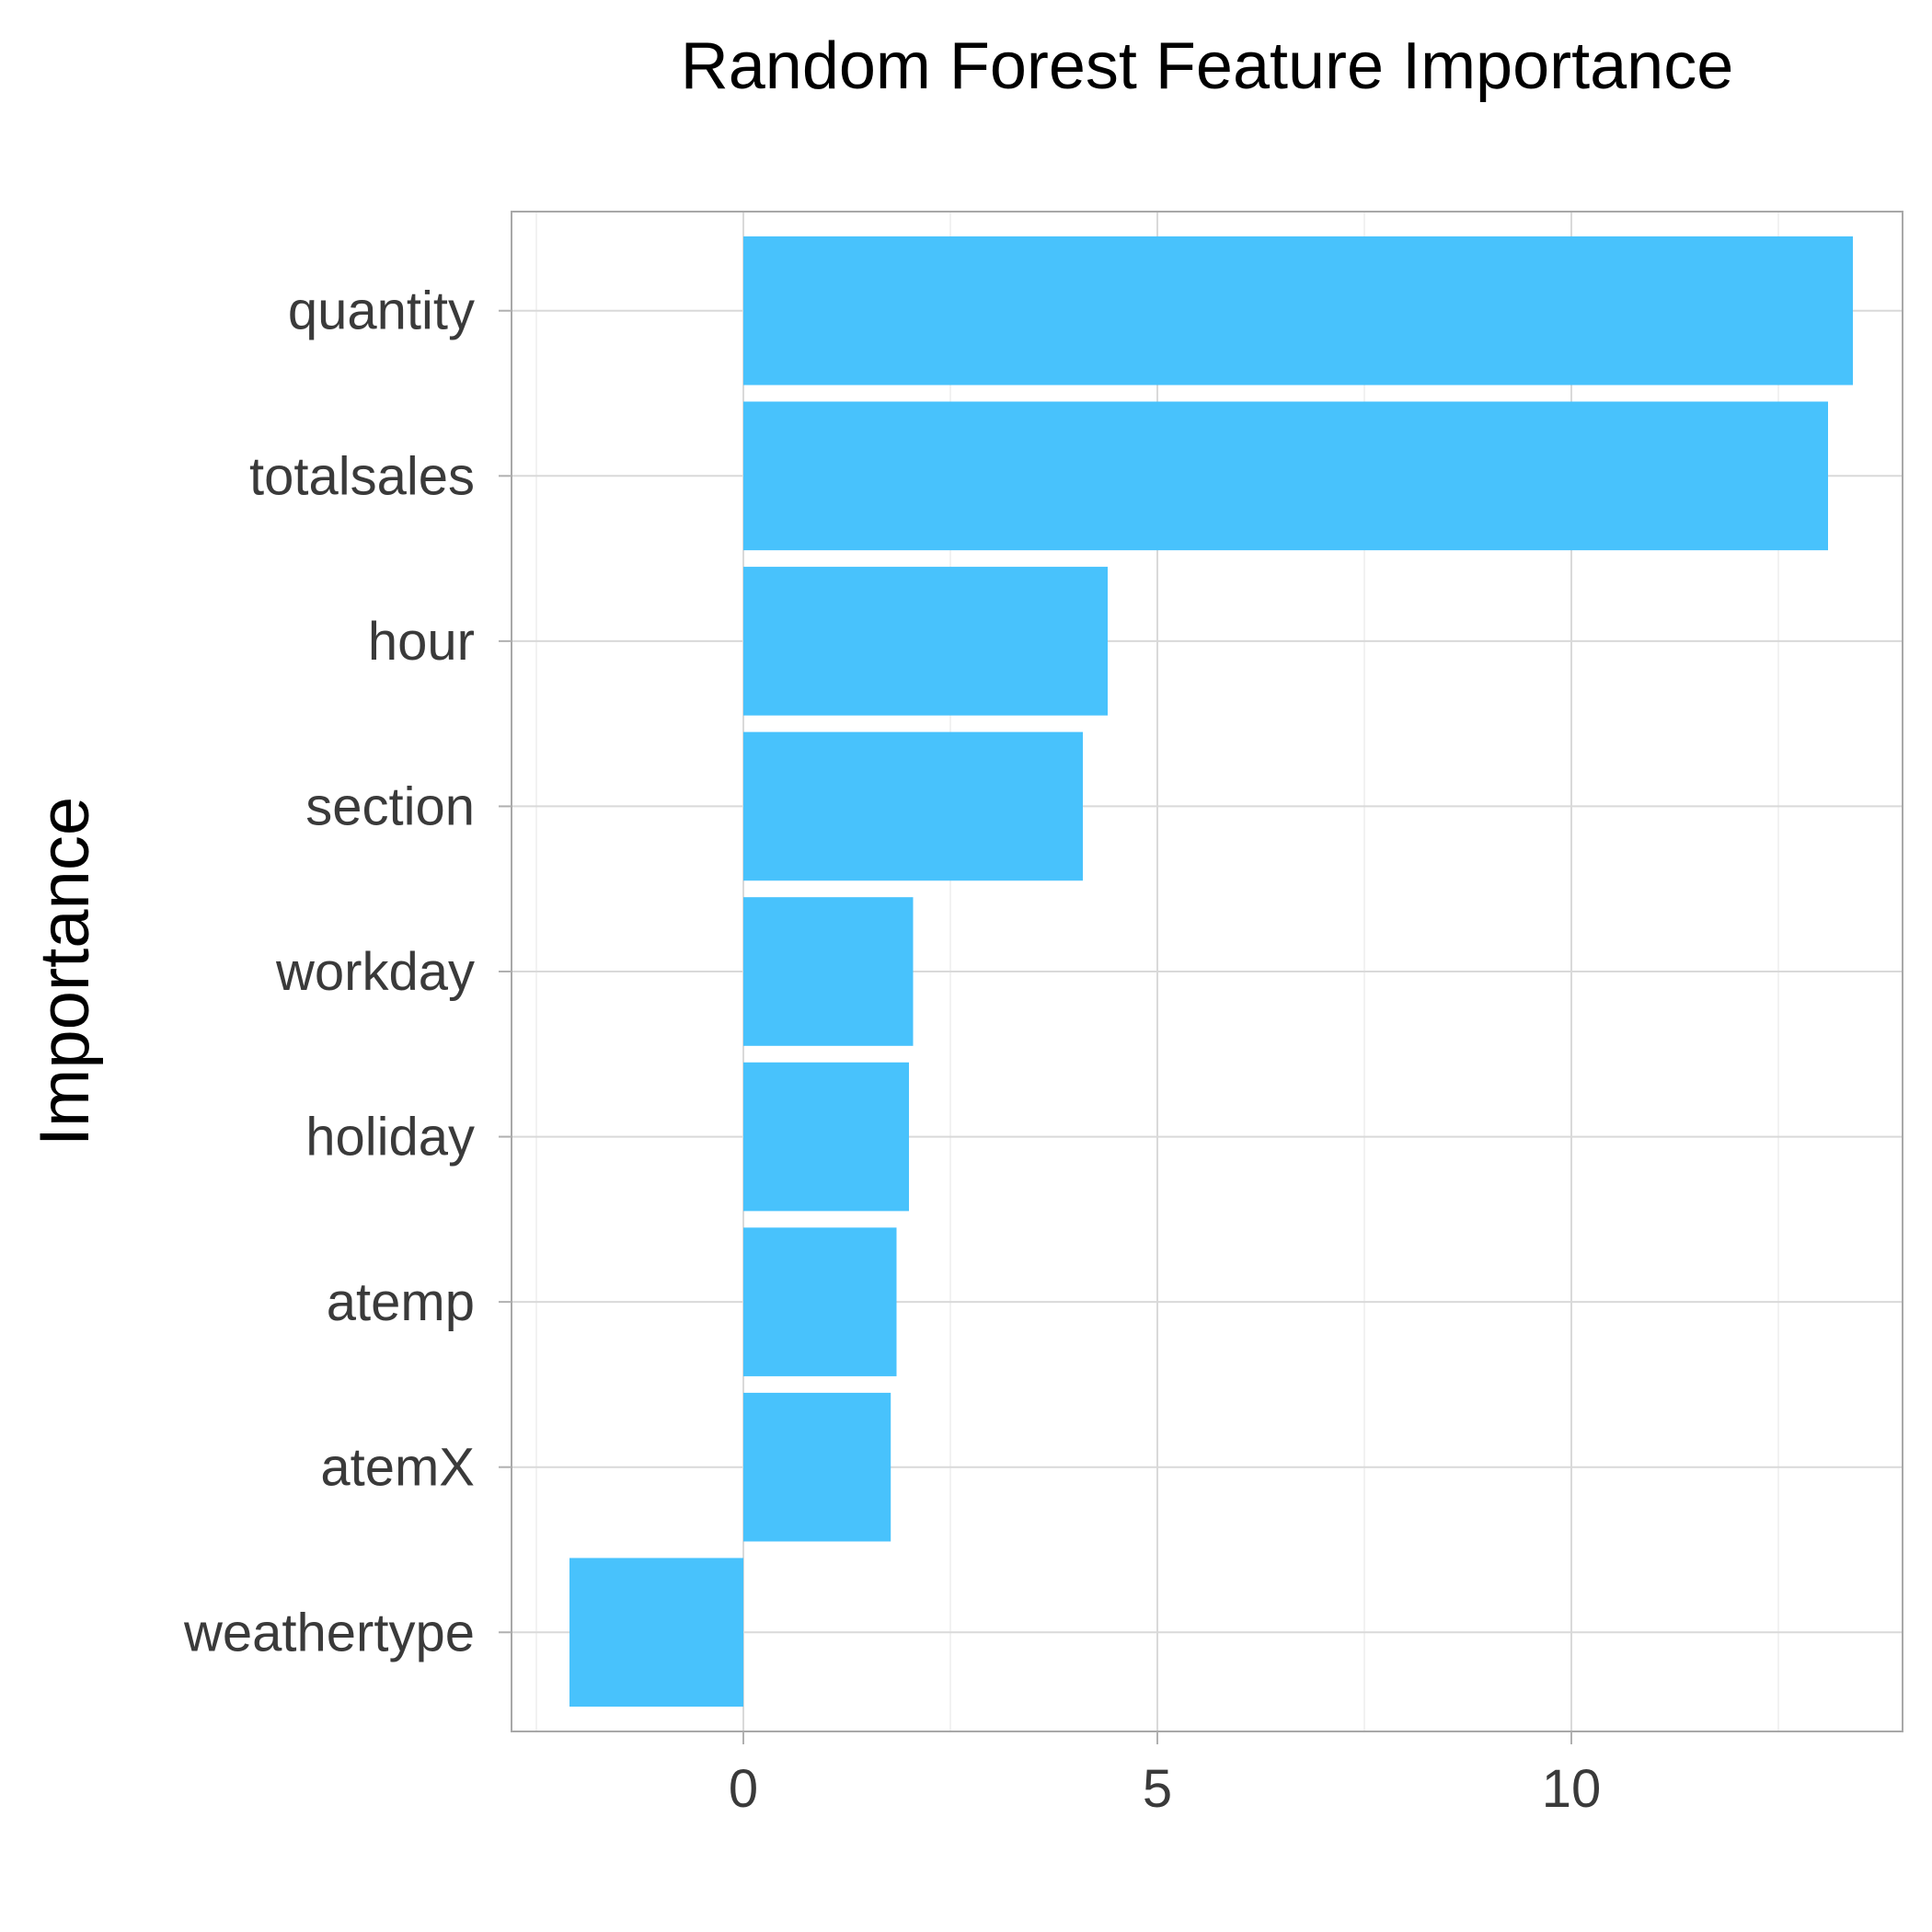 This screenshot has height=1932, width=1932. Describe the element at coordinates (401, 1302) in the screenshot. I see `y-tick-label: atemp` at that location.